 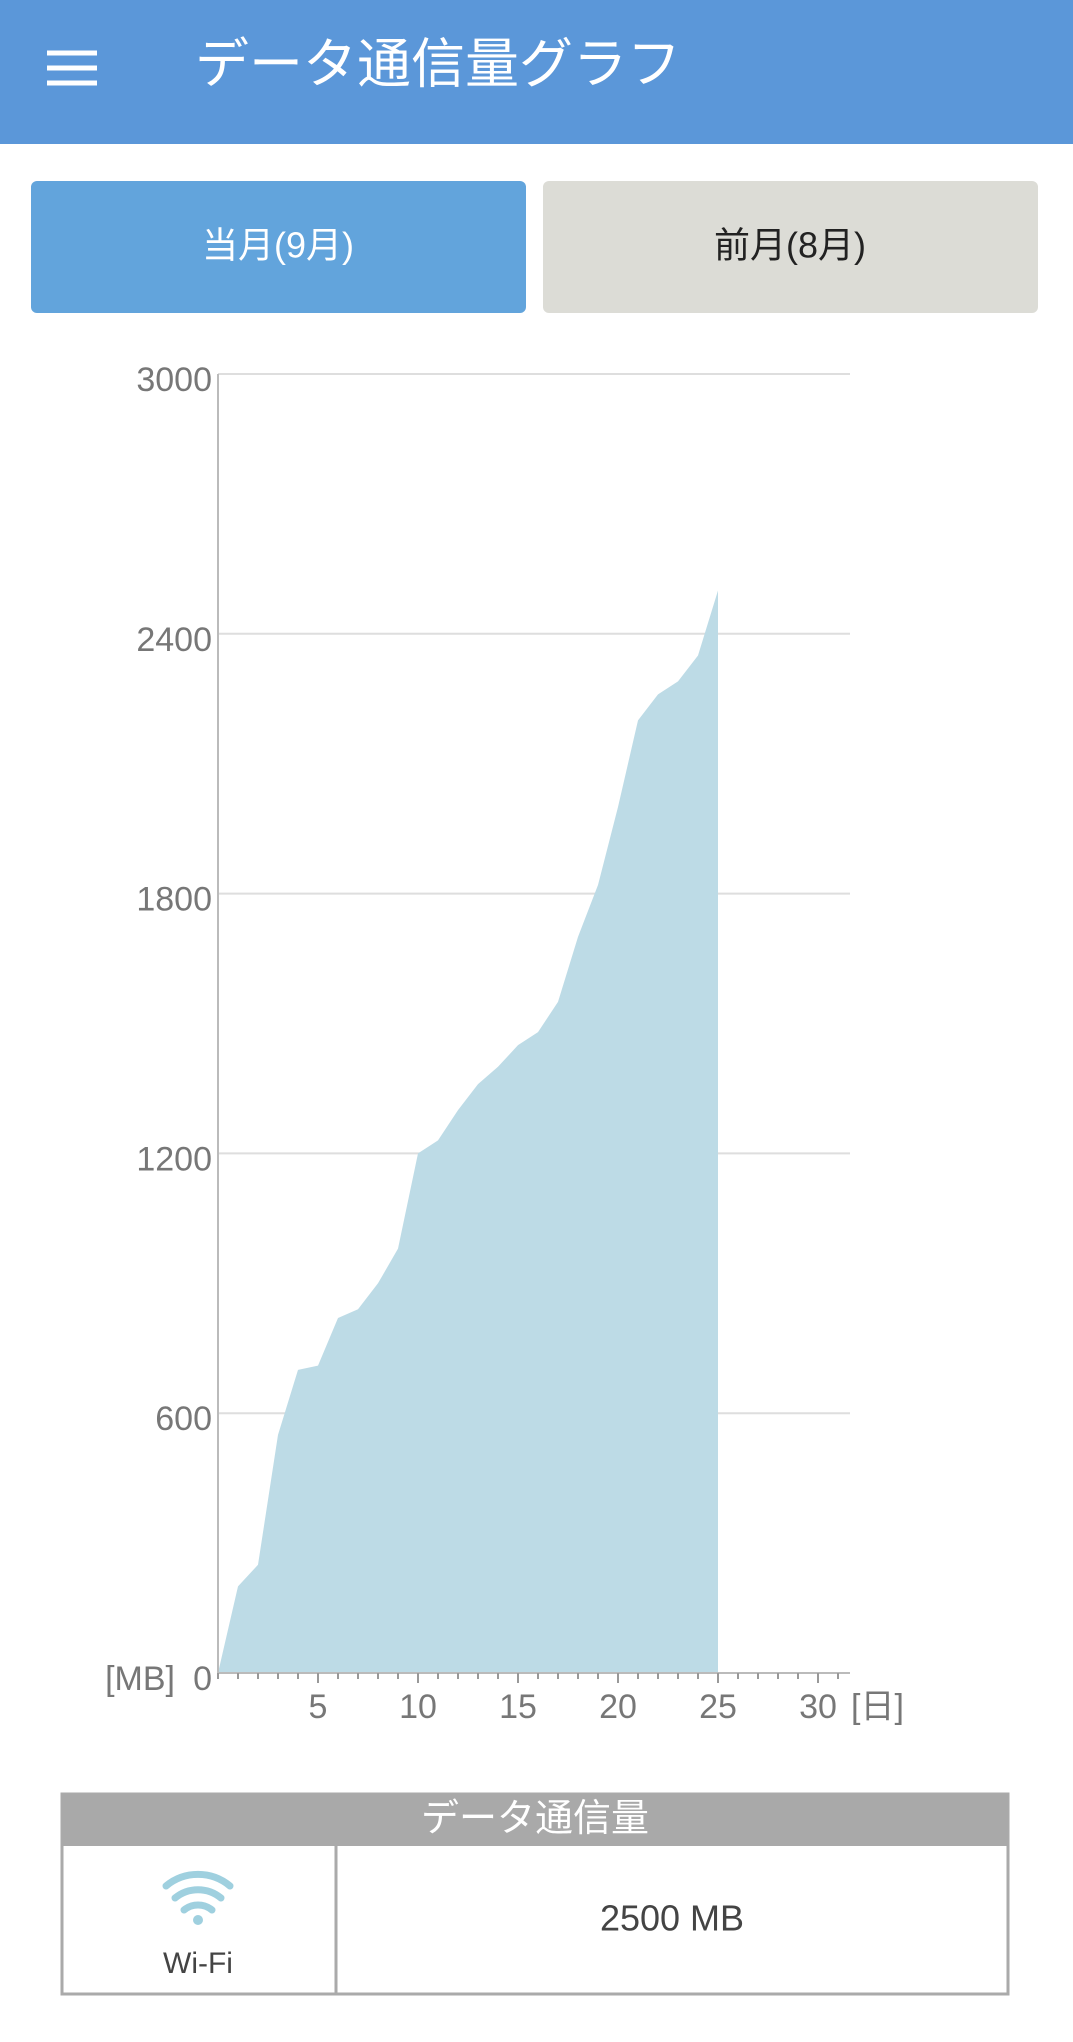 I want to click on tab-current, so click(x=278, y=247).